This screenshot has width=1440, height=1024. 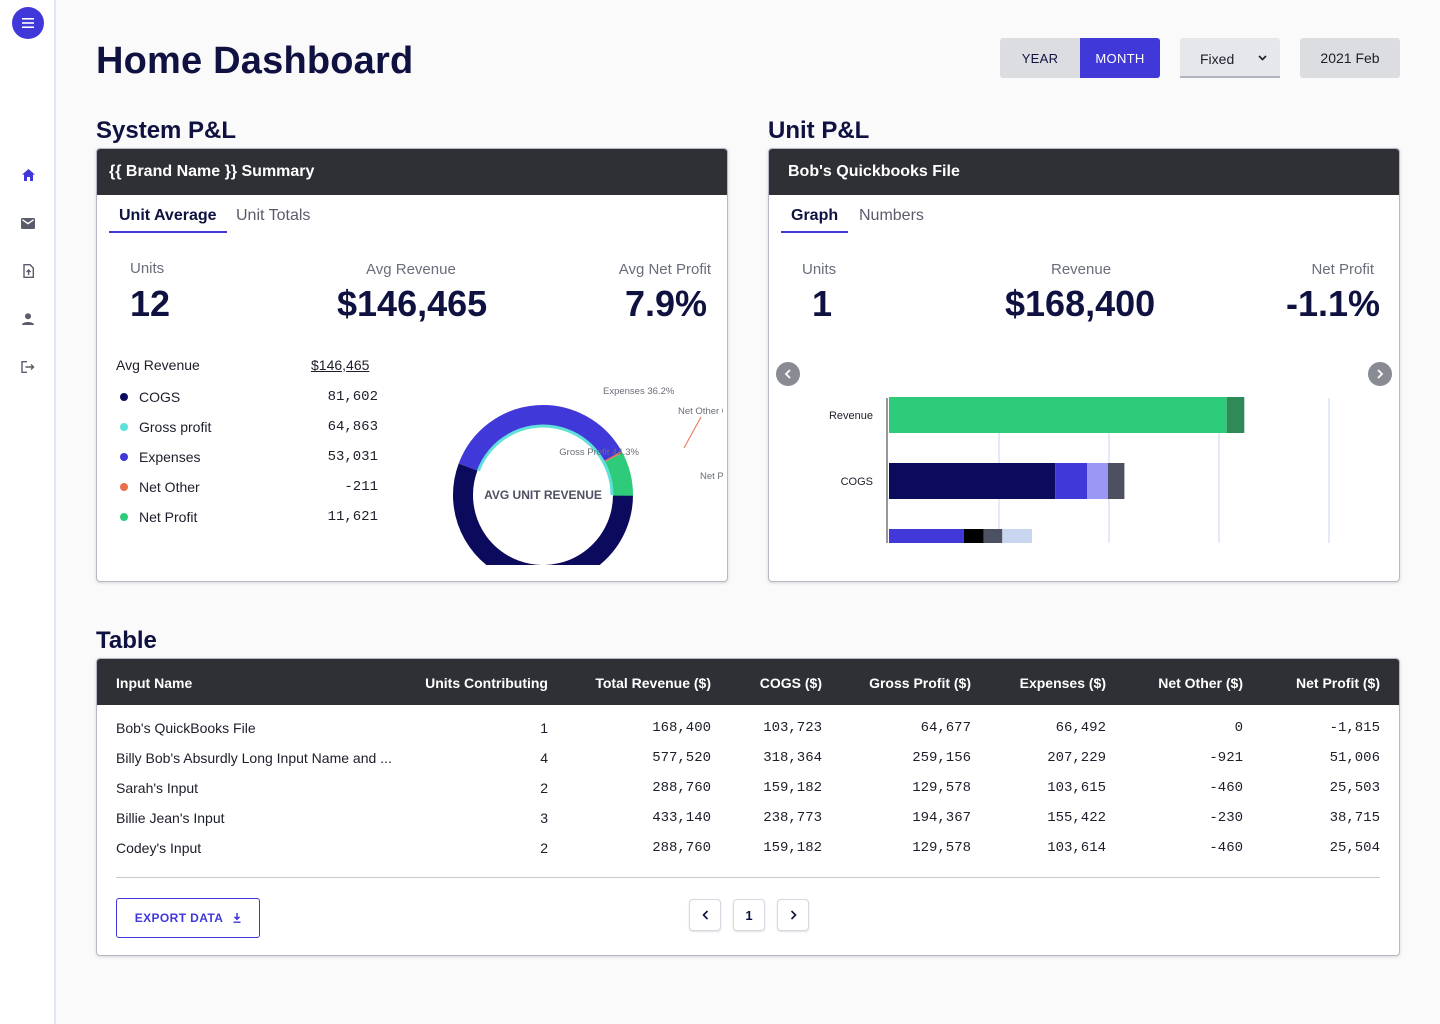 I want to click on legend-value: -211, so click(x=361, y=487).